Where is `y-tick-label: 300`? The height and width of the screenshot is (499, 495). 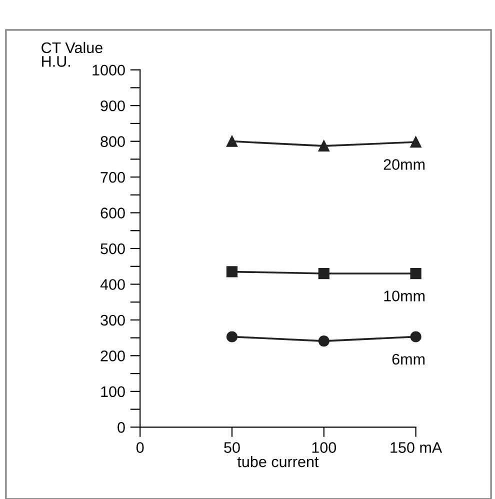
y-tick-label: 300 is located at coordinates (112, 320).